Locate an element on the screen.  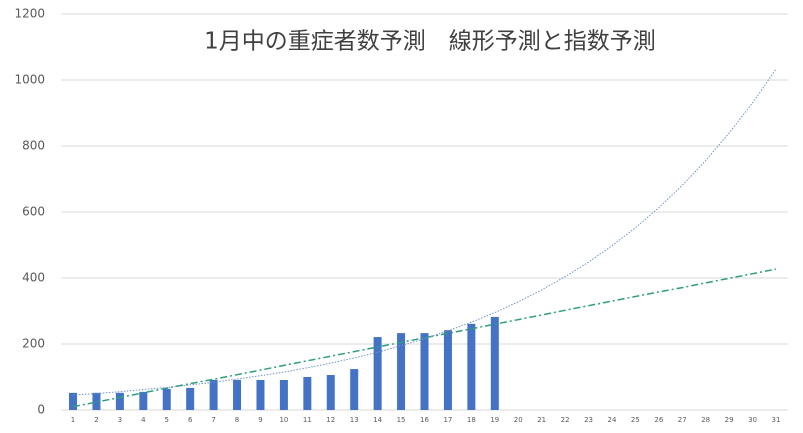
x-tick-label: 18 is located at coordinates (471, 420).